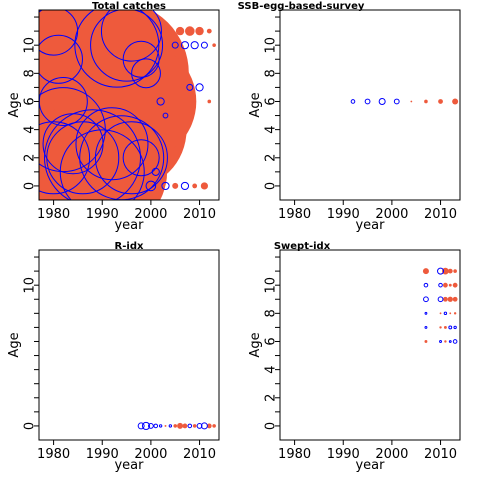 The width and height of the screenshot is (480, 480). What do you see at coordinates (301, 6) in the screenshot?
I see `panel-title: SSB-egg-based-survey` at bounding box center [301, 6].